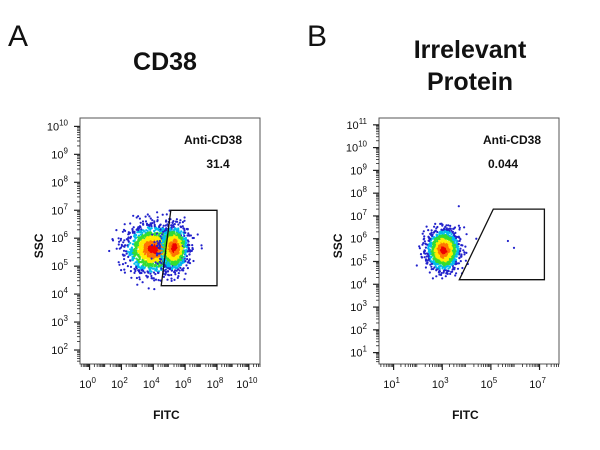 This screenshot has width=600, height=450. I want to click on gate-polygon, so click(502, 244).